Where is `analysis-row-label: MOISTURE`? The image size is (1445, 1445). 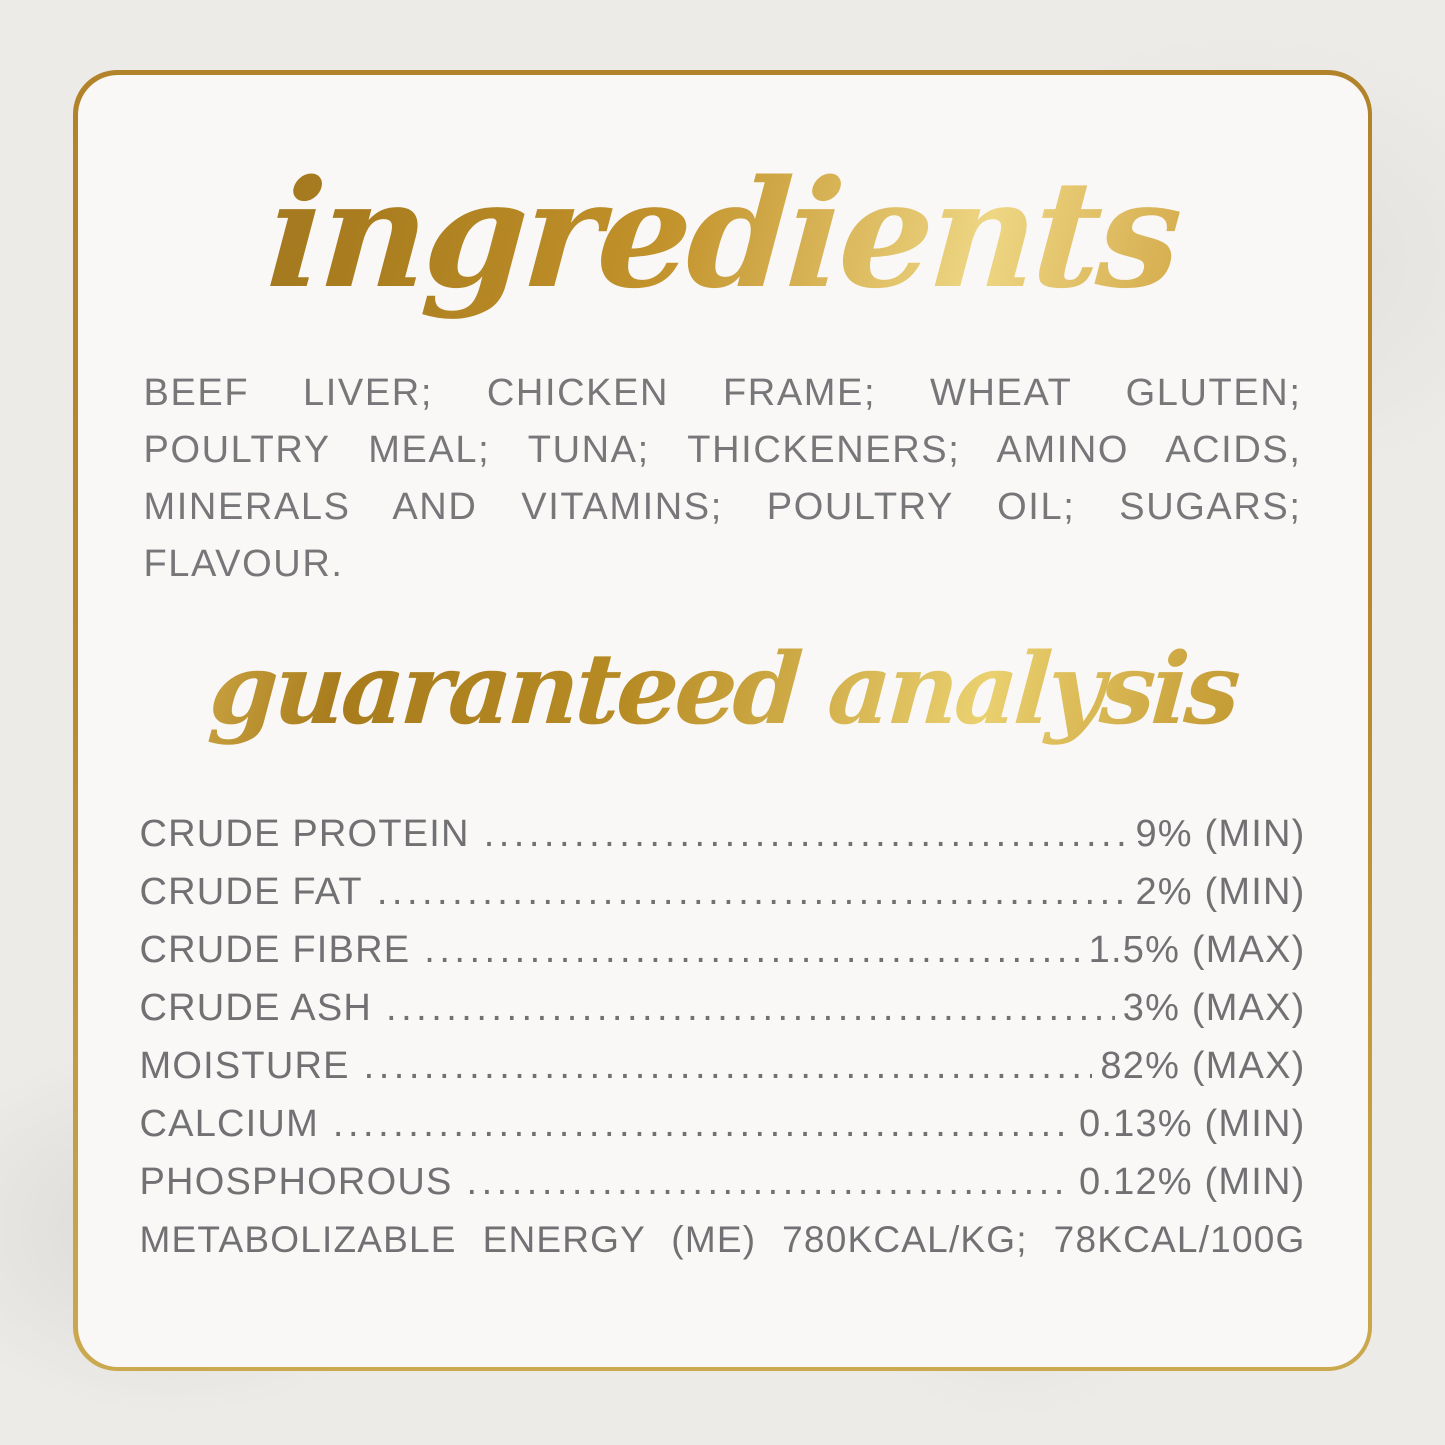
analysis-row-label: MOISTURE is located at coordinates (244, 1065).